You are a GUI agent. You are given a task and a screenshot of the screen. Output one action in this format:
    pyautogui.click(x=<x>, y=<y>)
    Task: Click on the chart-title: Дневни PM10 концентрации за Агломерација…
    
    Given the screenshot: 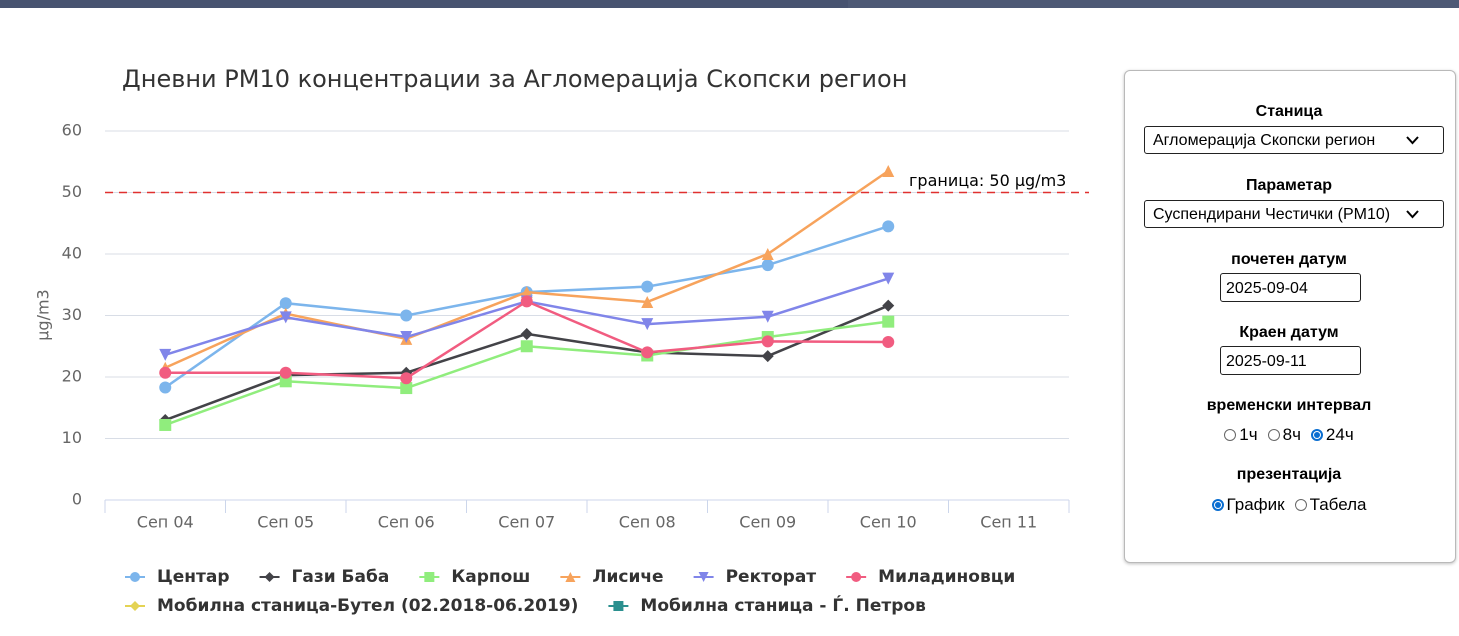 What is the action you would take?
    pyautogui.click(x=514, y=79)
    